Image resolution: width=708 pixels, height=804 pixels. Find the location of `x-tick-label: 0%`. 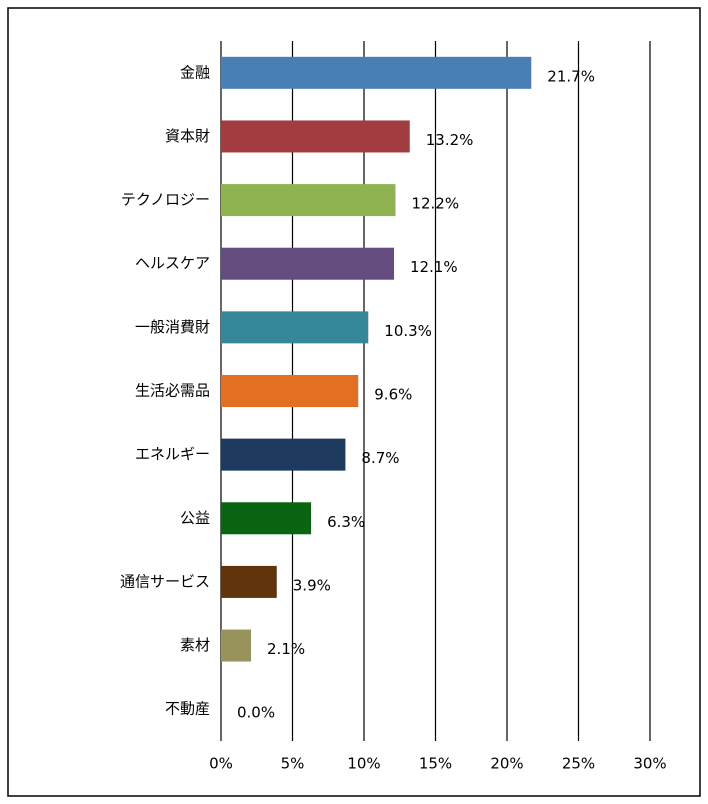

x-tick-label: 0% is located at coordinates (221, 764).